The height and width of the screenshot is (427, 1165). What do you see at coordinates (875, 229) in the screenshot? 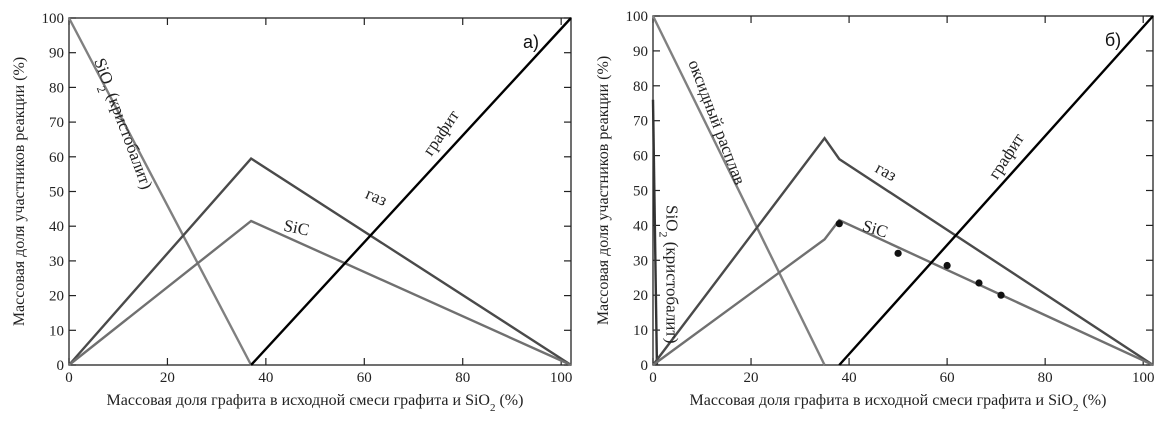
I see `series-label-4: SiC` at bounding box center [875, 229].